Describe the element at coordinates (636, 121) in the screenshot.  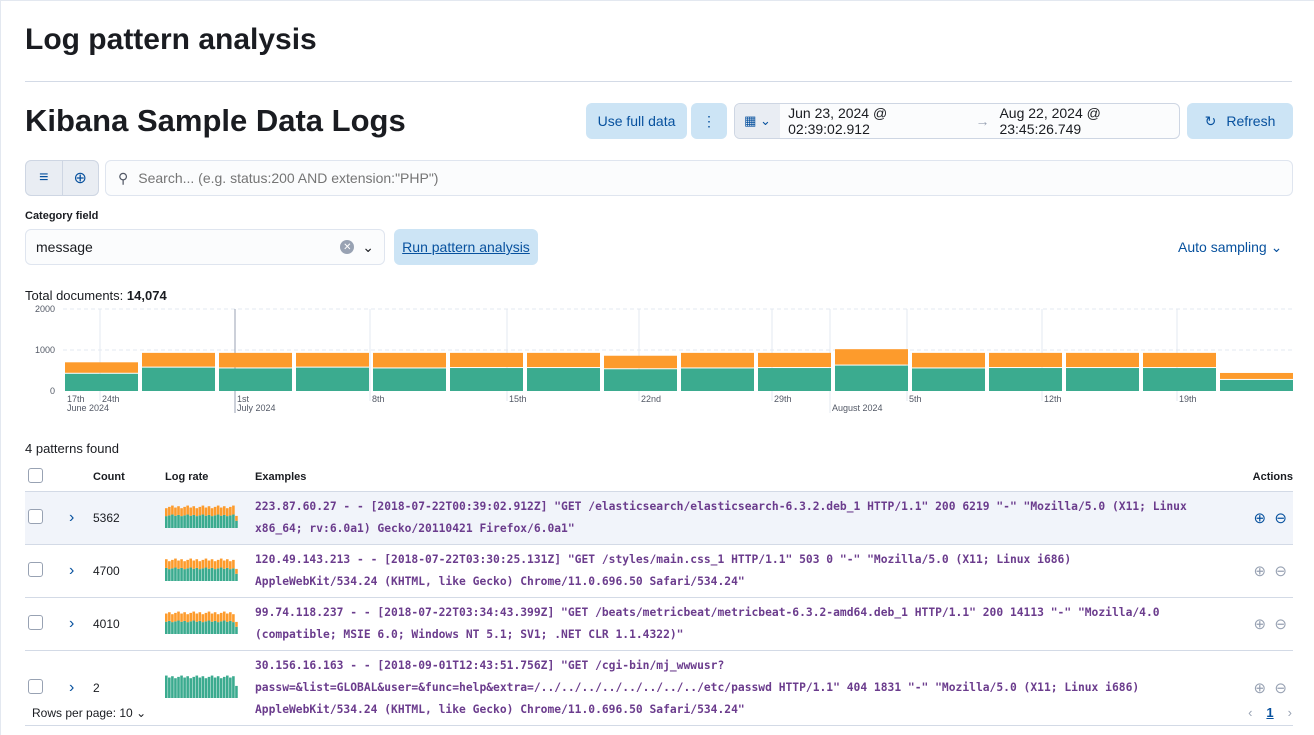
I see `use-full-data-button: Use full data` at that location.